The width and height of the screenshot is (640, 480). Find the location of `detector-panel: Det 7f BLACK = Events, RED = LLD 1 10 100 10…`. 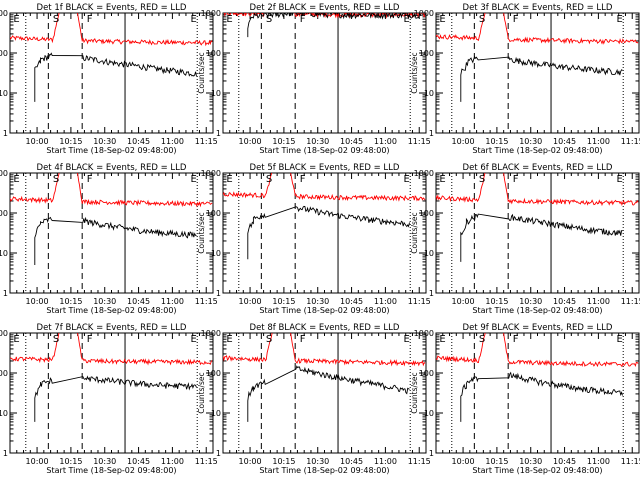

detector-panel: Det 7f BLACK = Events, RED = LLD 1 10 100 10… is located at coordinates (109, 399).